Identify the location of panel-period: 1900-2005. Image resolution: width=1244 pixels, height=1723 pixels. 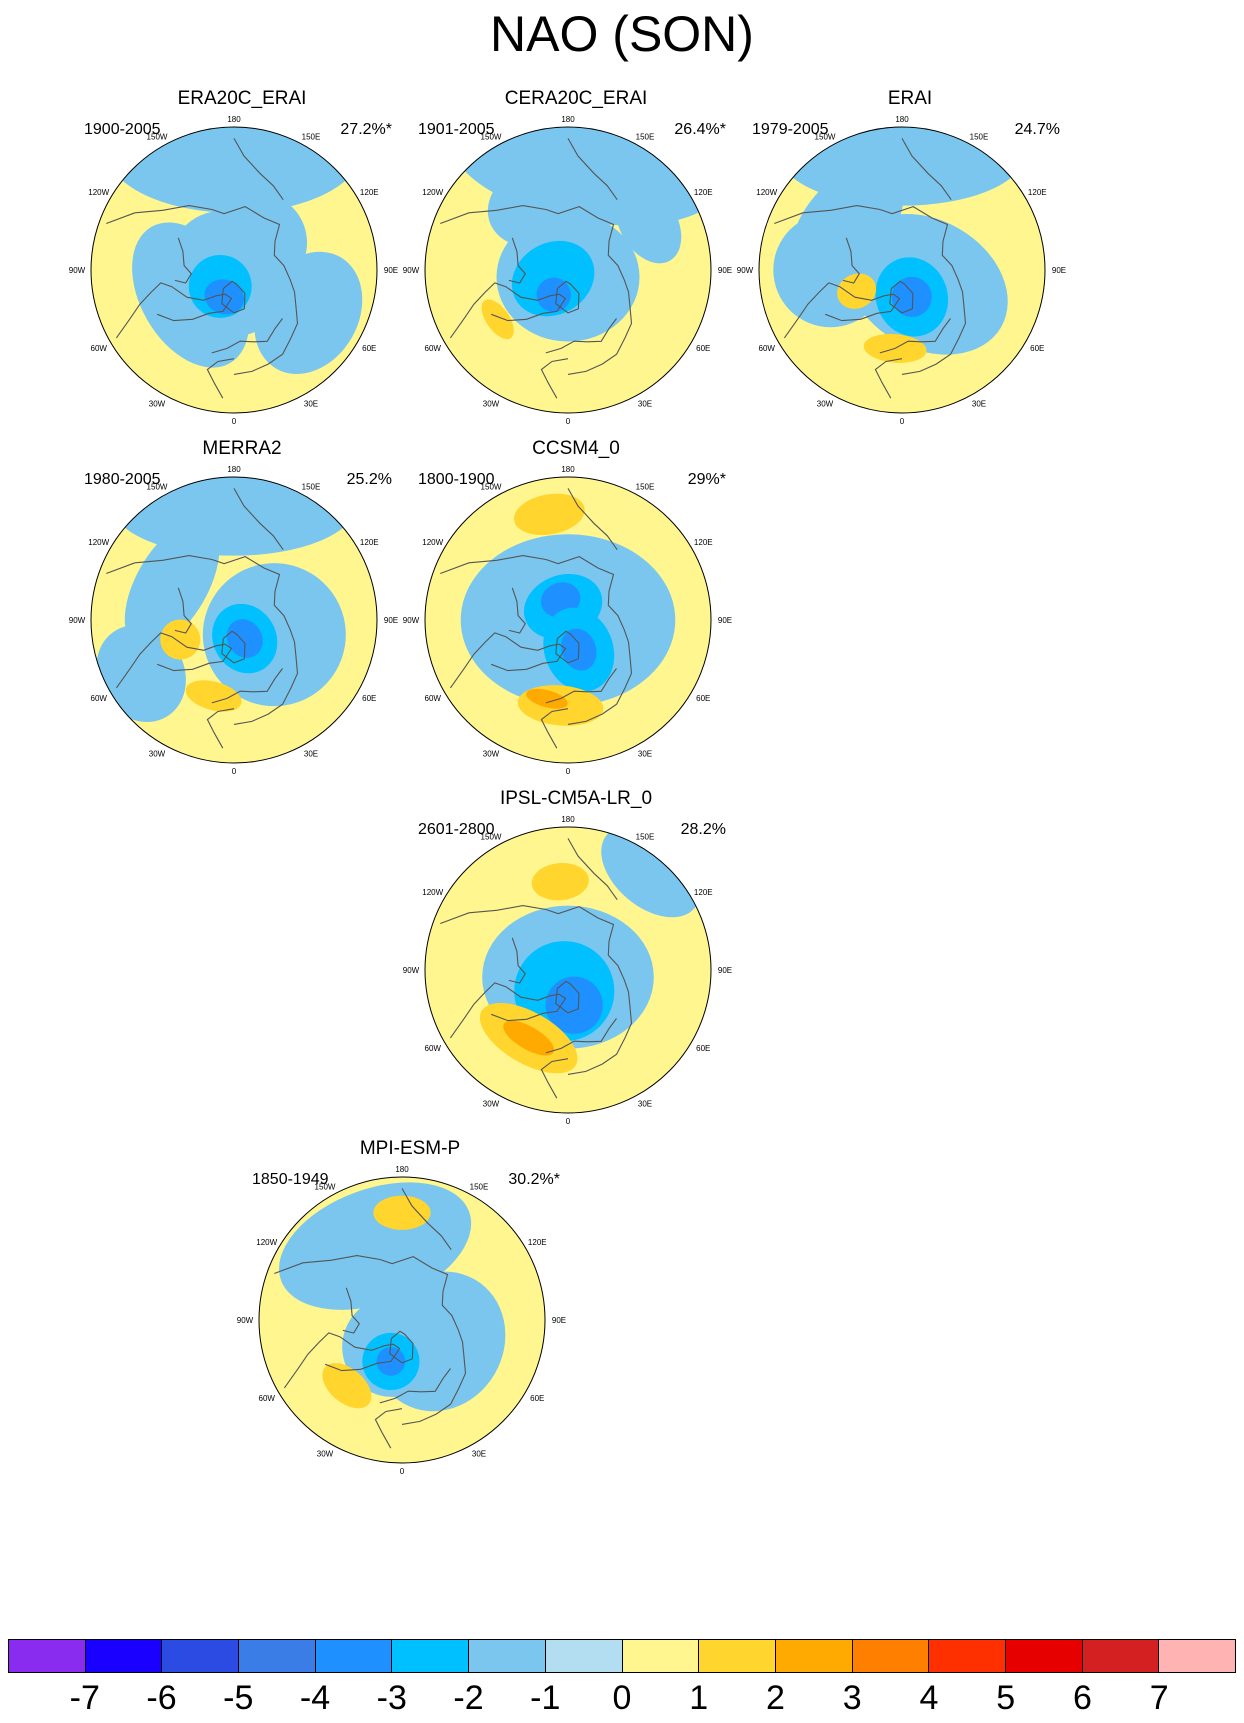
(122, 129).